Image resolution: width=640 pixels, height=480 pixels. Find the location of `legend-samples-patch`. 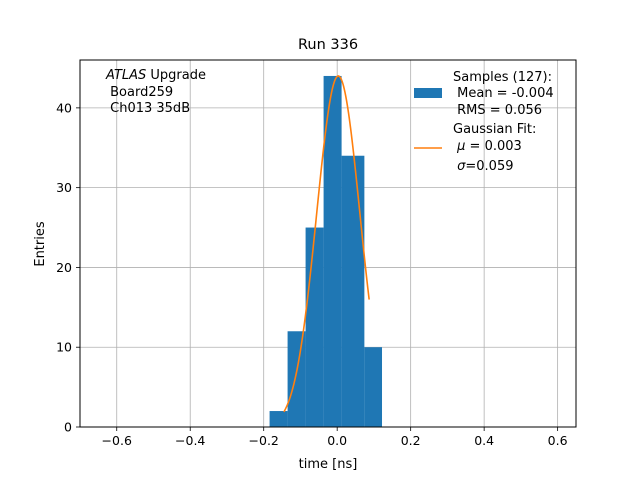

legend-samples-patch is located at coordinates (428, 93).